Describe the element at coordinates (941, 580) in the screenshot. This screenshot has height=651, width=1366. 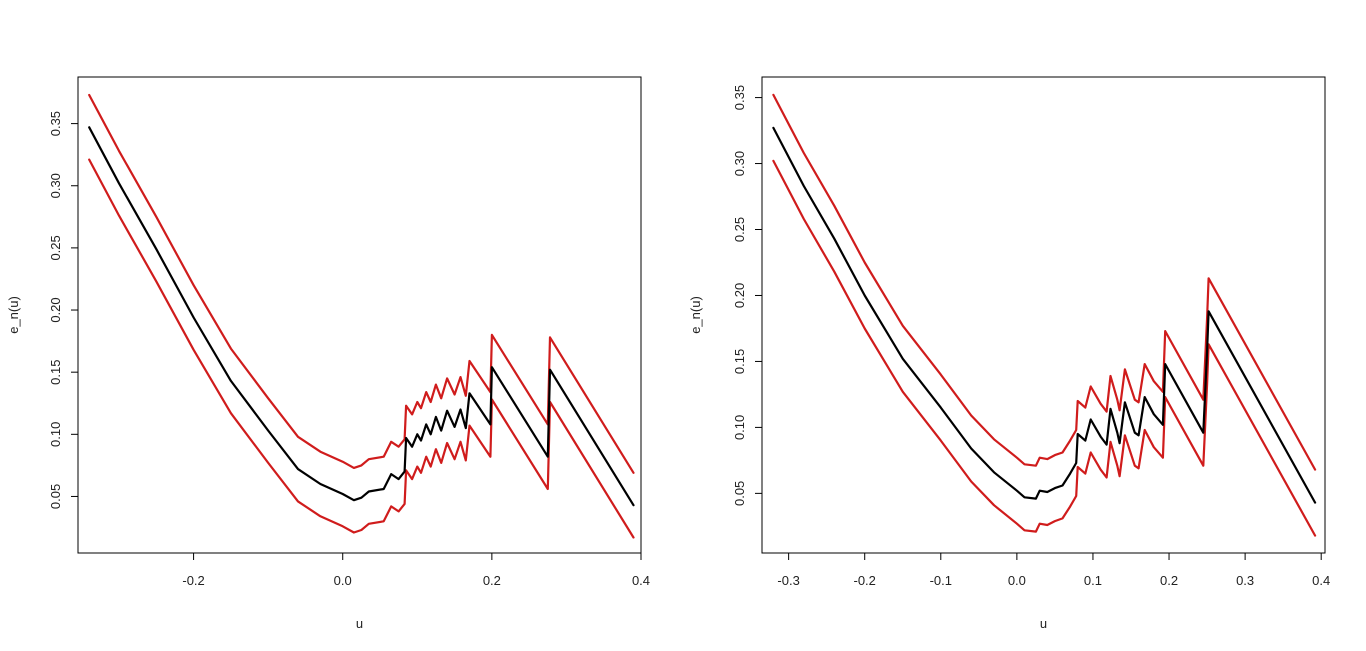
I see `x-tick-label: -0.1` at that location.